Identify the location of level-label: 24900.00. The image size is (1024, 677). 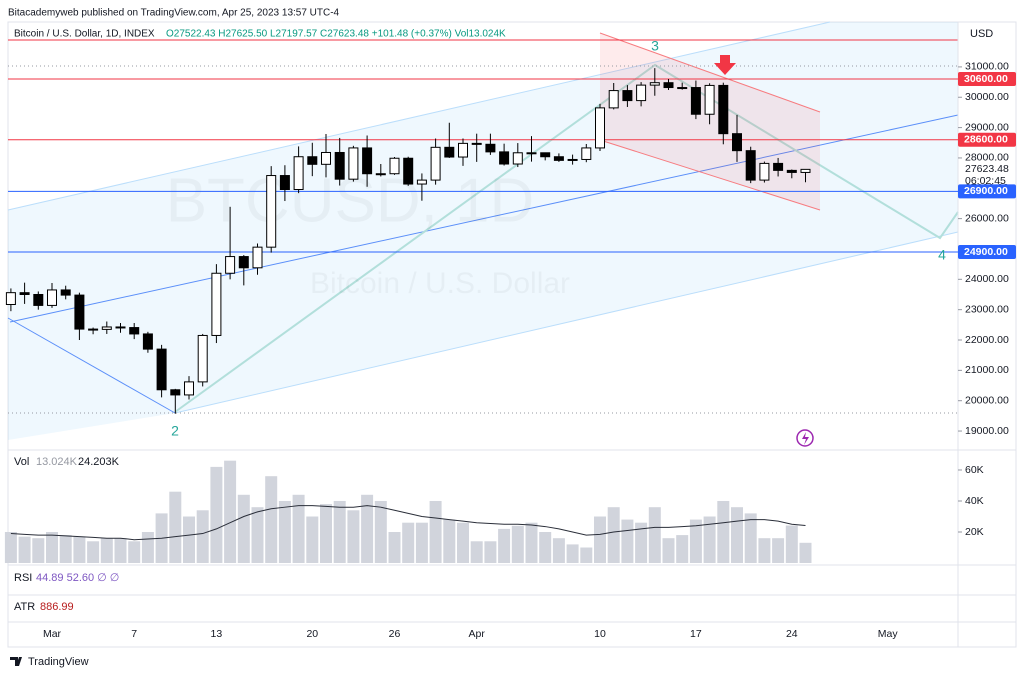
(986, 252).